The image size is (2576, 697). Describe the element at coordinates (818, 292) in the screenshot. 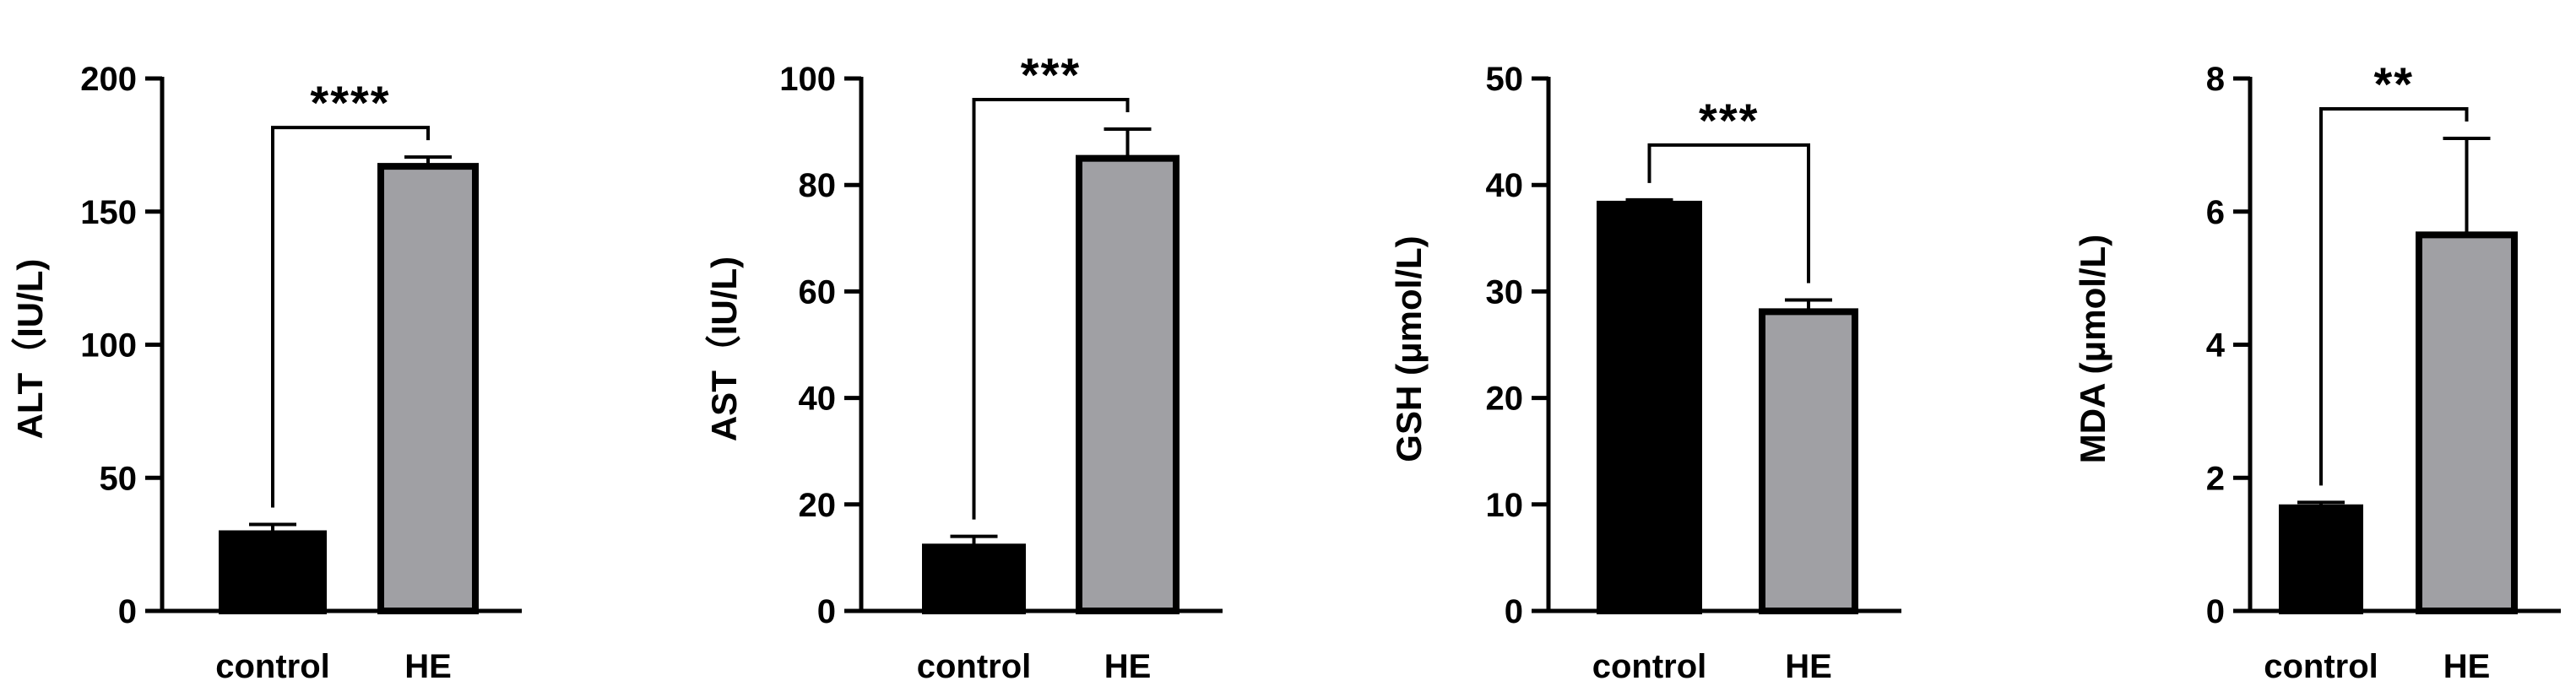

I see `y-tick-label: 60` at that location.